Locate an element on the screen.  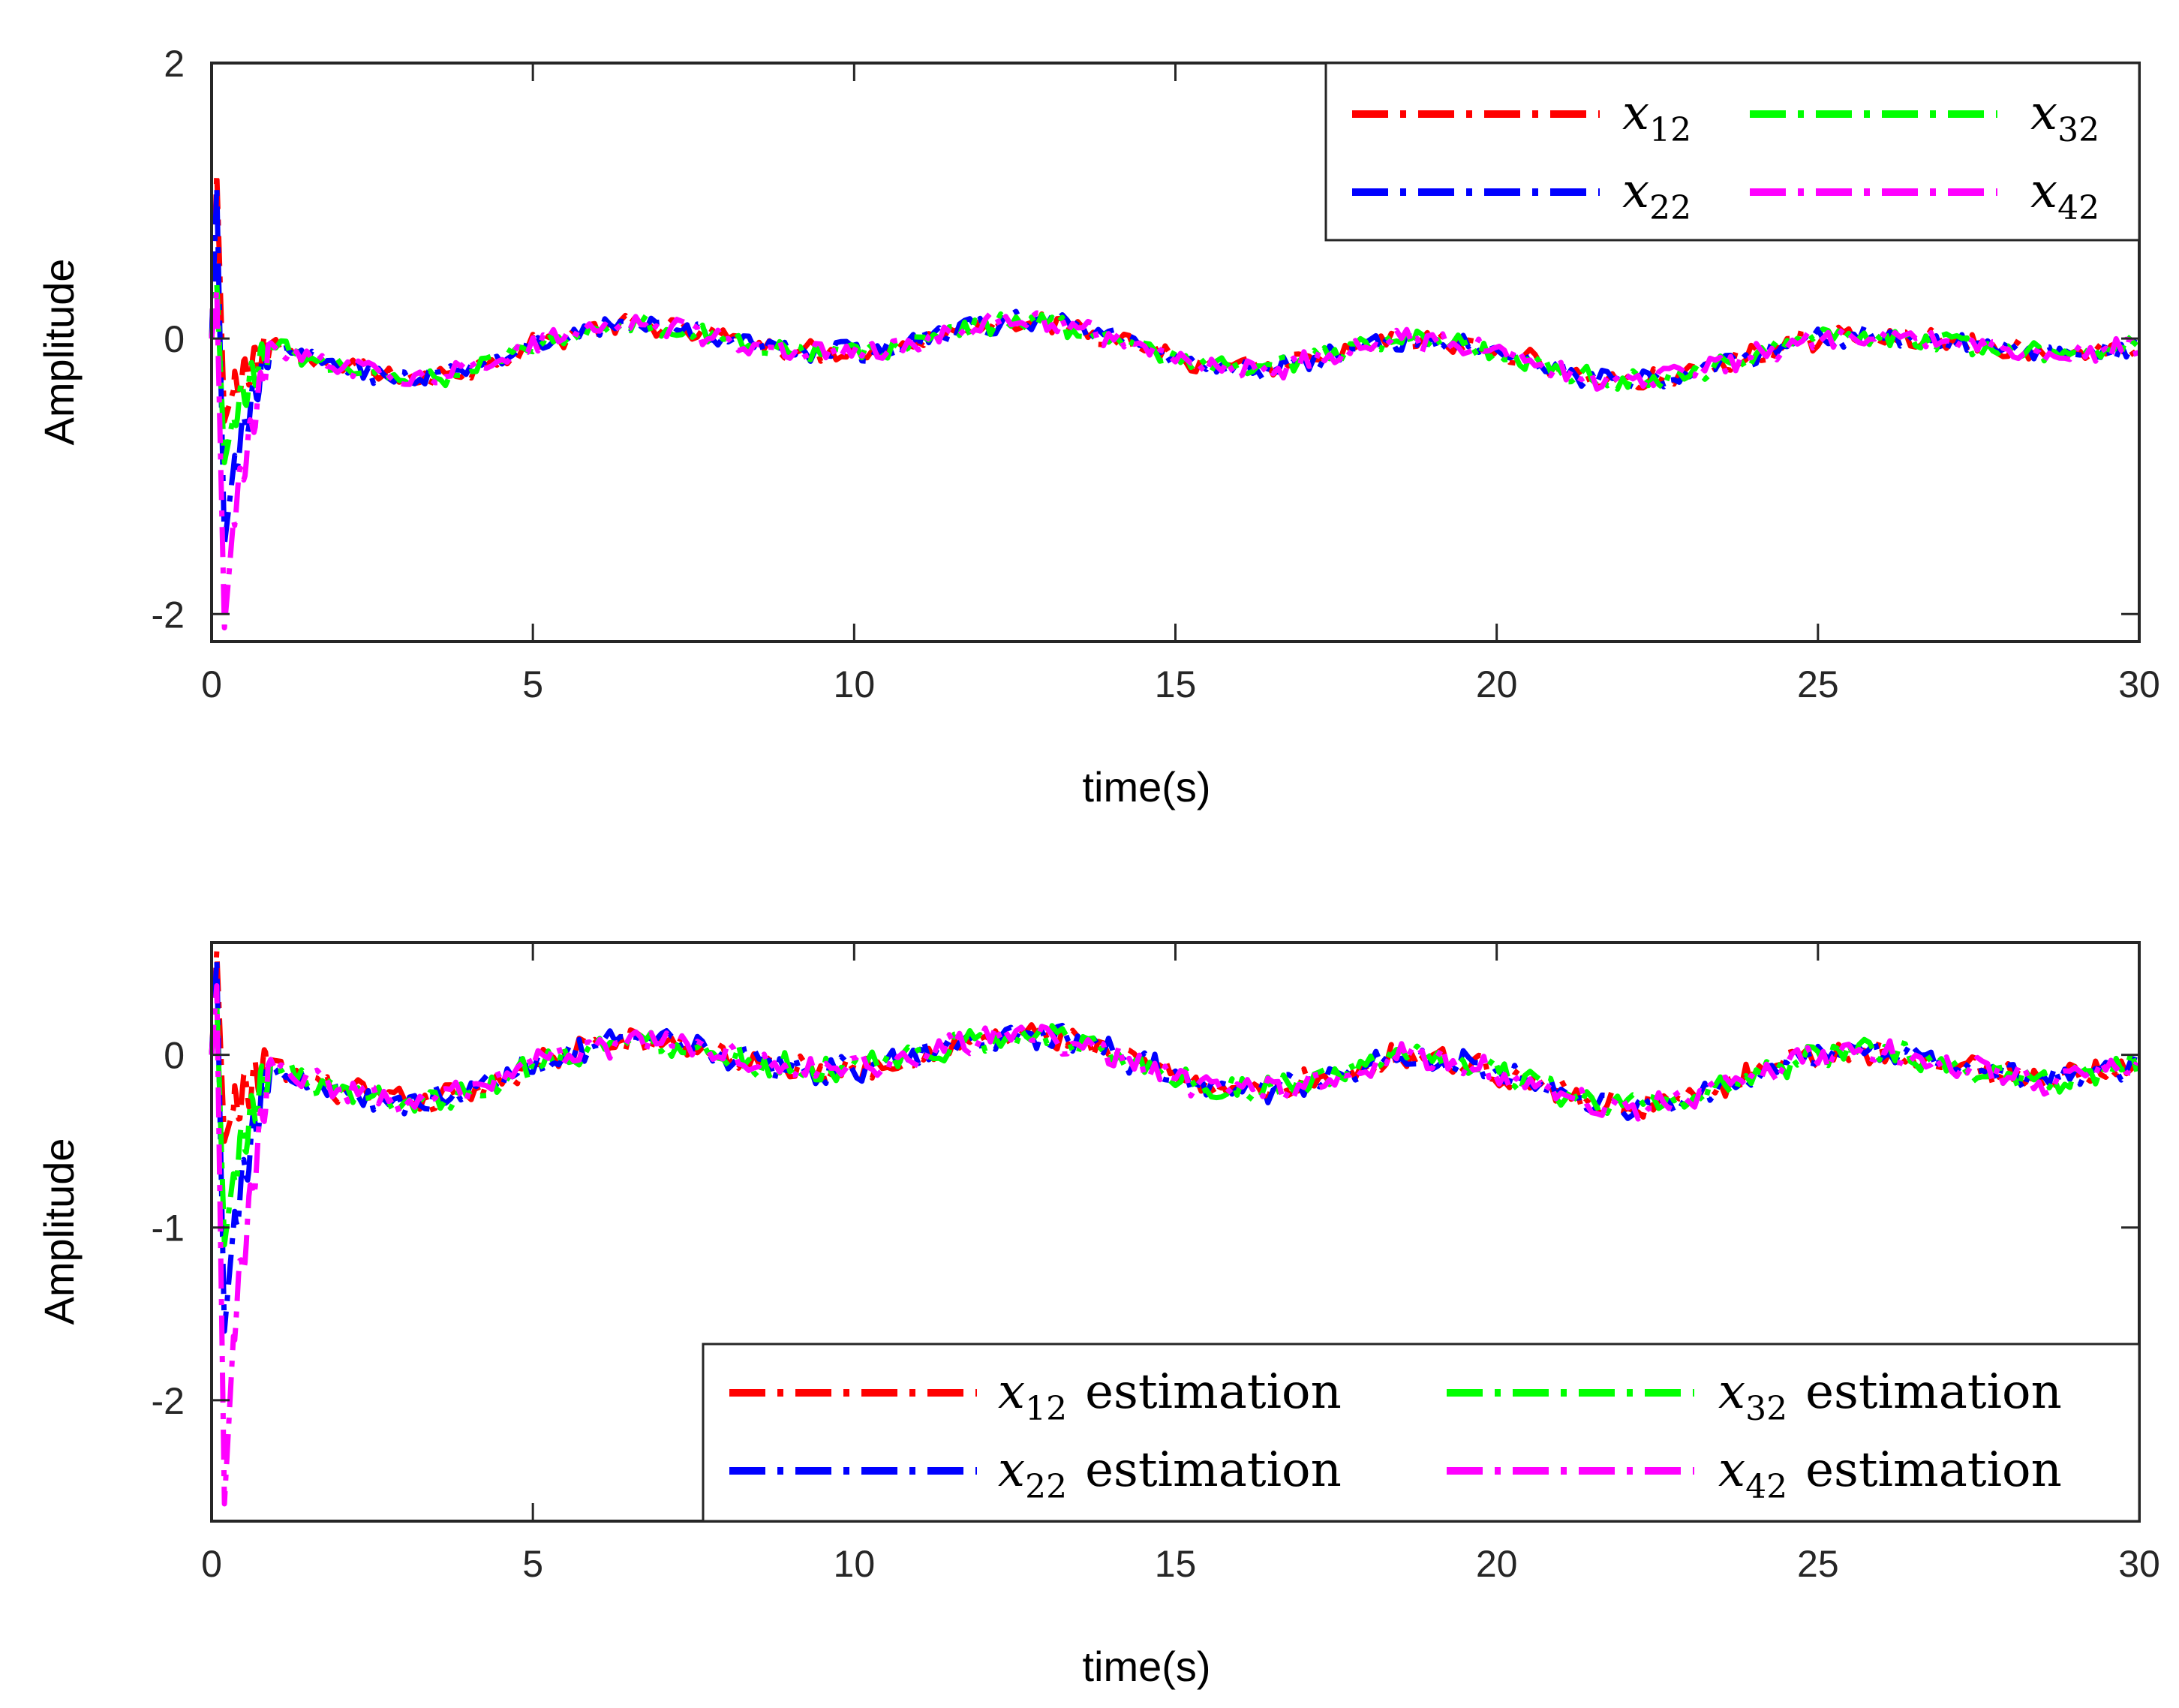
legend-item-x22: x22 is located at coordinates (1521, 195).